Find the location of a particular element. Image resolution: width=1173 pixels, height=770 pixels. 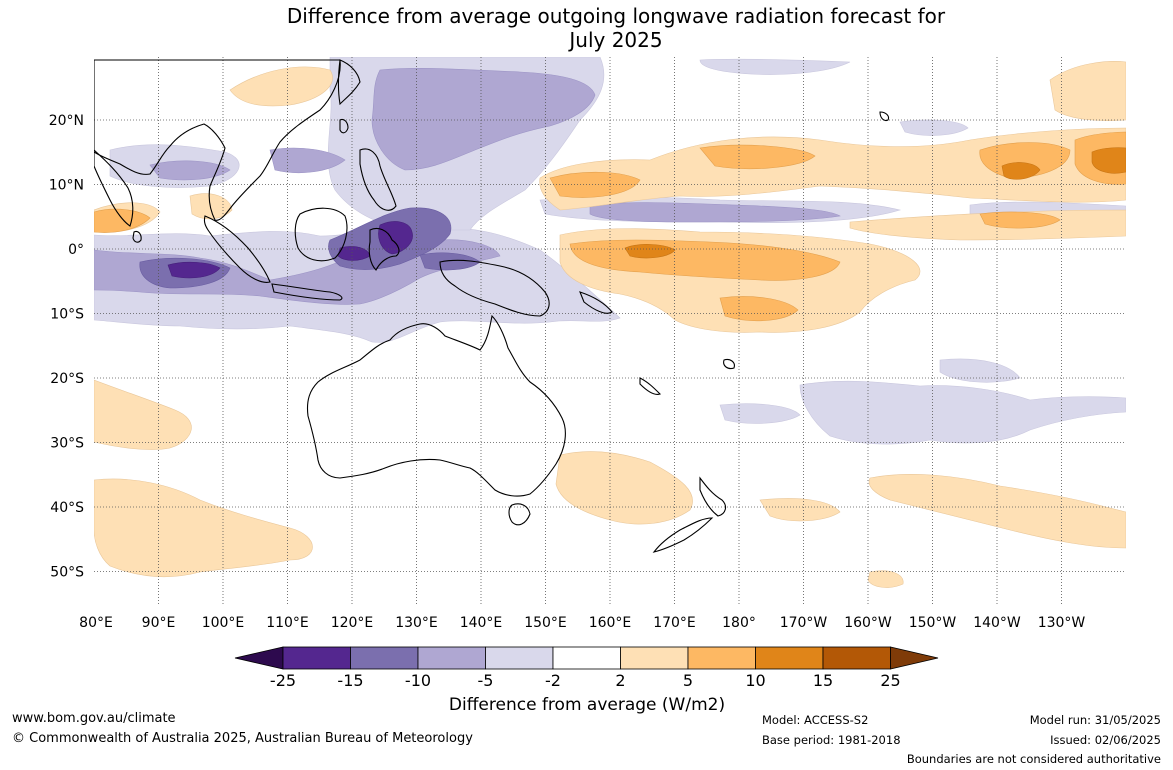

sumatra-outline is located at coordinates (237, 249).